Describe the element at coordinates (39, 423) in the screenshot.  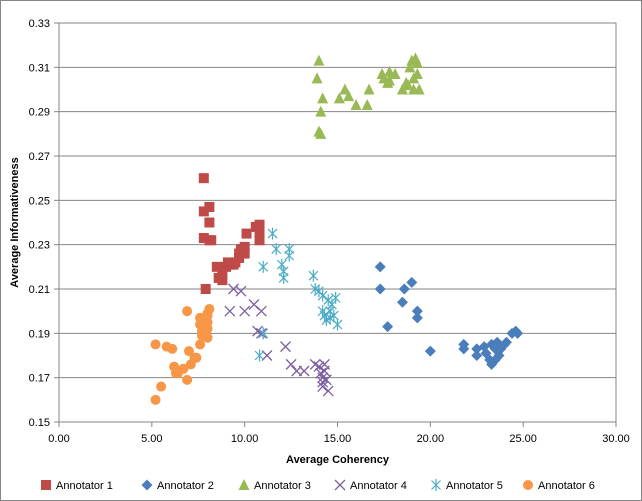
I see `y-tick-label: 0.15` at that location.